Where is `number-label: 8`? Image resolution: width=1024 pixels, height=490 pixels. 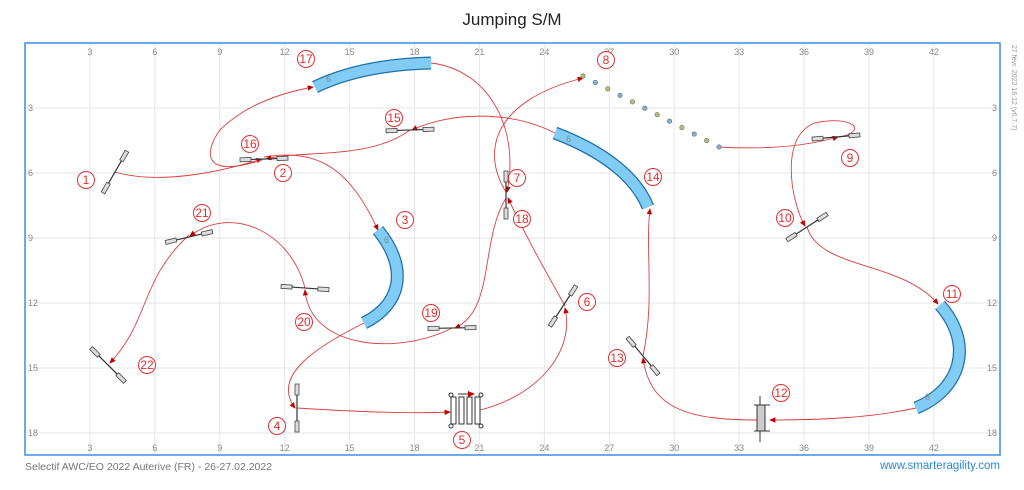
number-label: 8 is located at coordinates (606, 60).